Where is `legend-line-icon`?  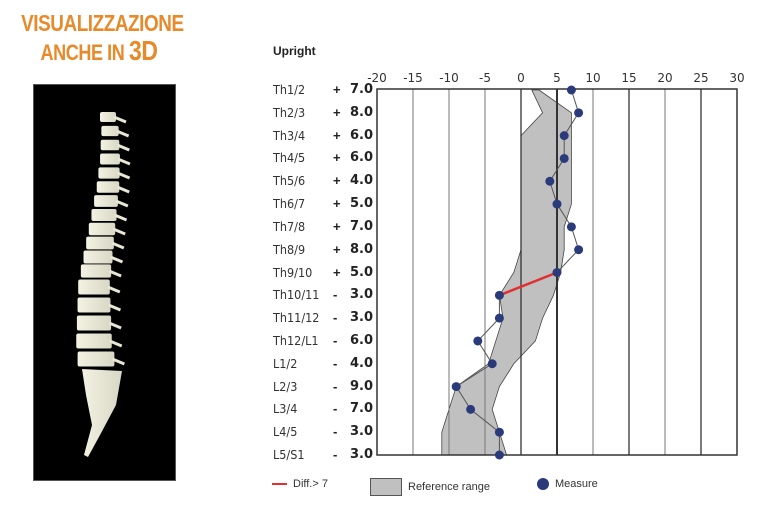
legend-line-icon is located at coordinates (279, 484).